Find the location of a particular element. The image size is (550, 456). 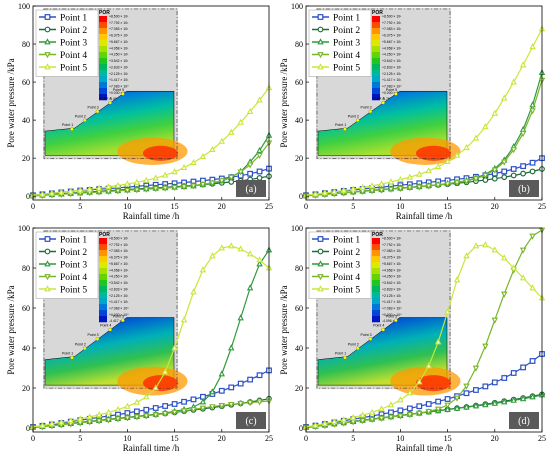

legend: Point 1 Point 2 Point 3 Point 4 Point 5 is located at coordinates (67, 43).